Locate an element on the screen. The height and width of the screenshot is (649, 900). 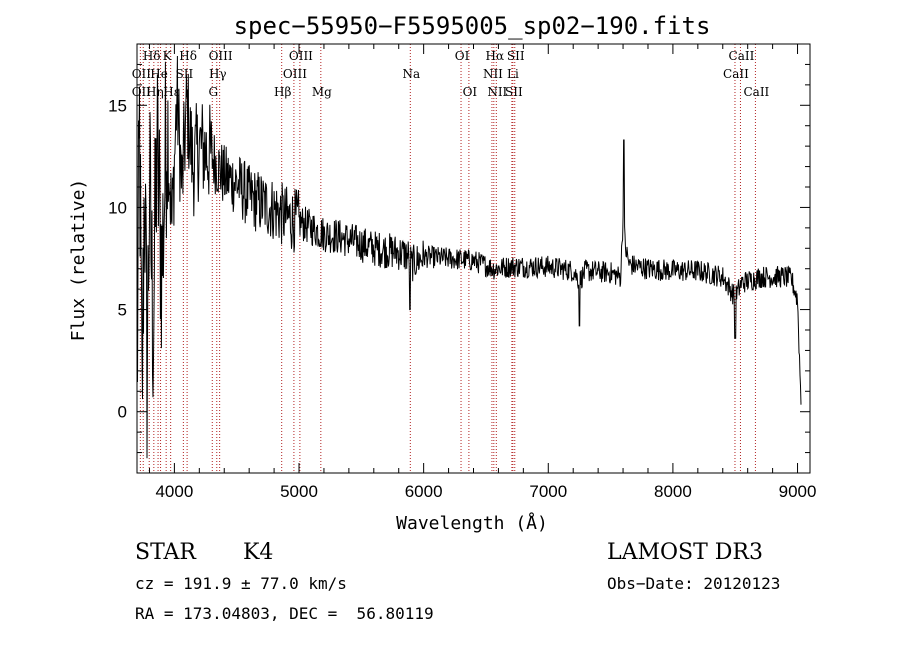
x-tick-label: 5000 is located at coordinates (299, 491).